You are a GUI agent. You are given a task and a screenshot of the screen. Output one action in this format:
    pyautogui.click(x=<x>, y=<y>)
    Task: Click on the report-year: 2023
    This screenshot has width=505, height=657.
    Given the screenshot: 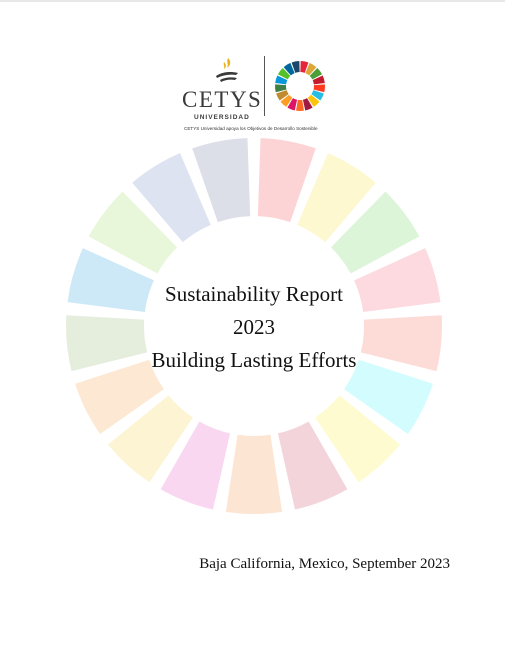 What is the action you would take?
    pyautogui.click(x=254, y=327)
    